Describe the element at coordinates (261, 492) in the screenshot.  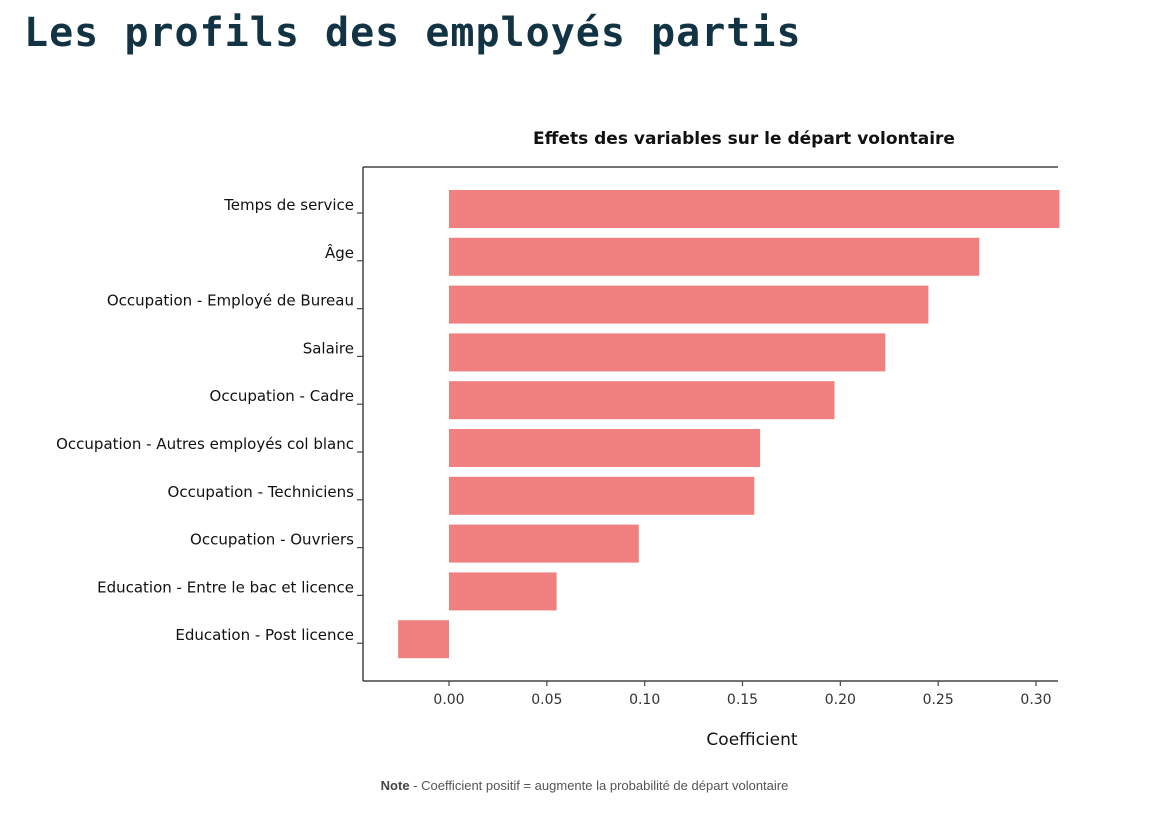
I see `category-label: Occupation - Techniciens` at that location.